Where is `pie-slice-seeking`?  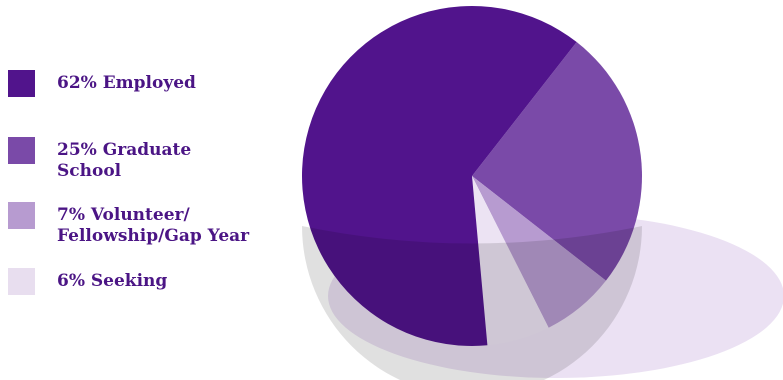 pie-slice-seeking is located at coordinates (510, 261).